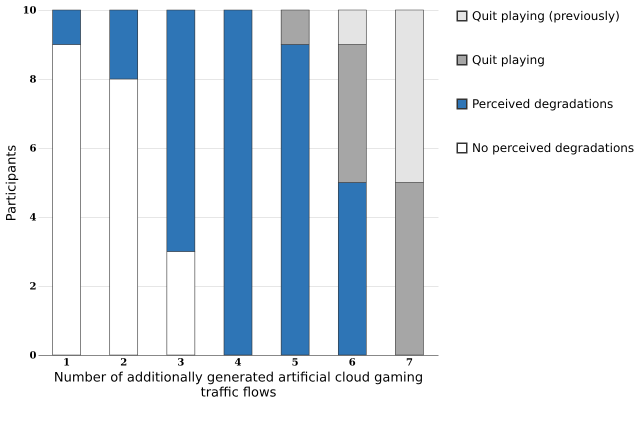  Describe the element at coordinates (543, 104) in the screenshot. I see `legend-label: Perceived degradations` at that location.